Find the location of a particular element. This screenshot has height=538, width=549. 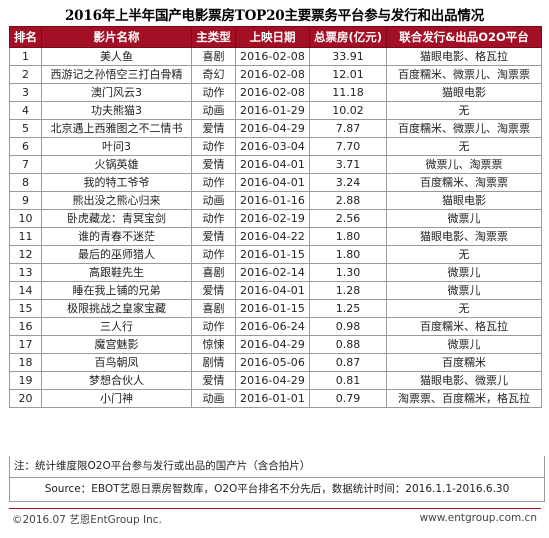

box-office-cell: 2.88 is located at coordinates (348, 200).